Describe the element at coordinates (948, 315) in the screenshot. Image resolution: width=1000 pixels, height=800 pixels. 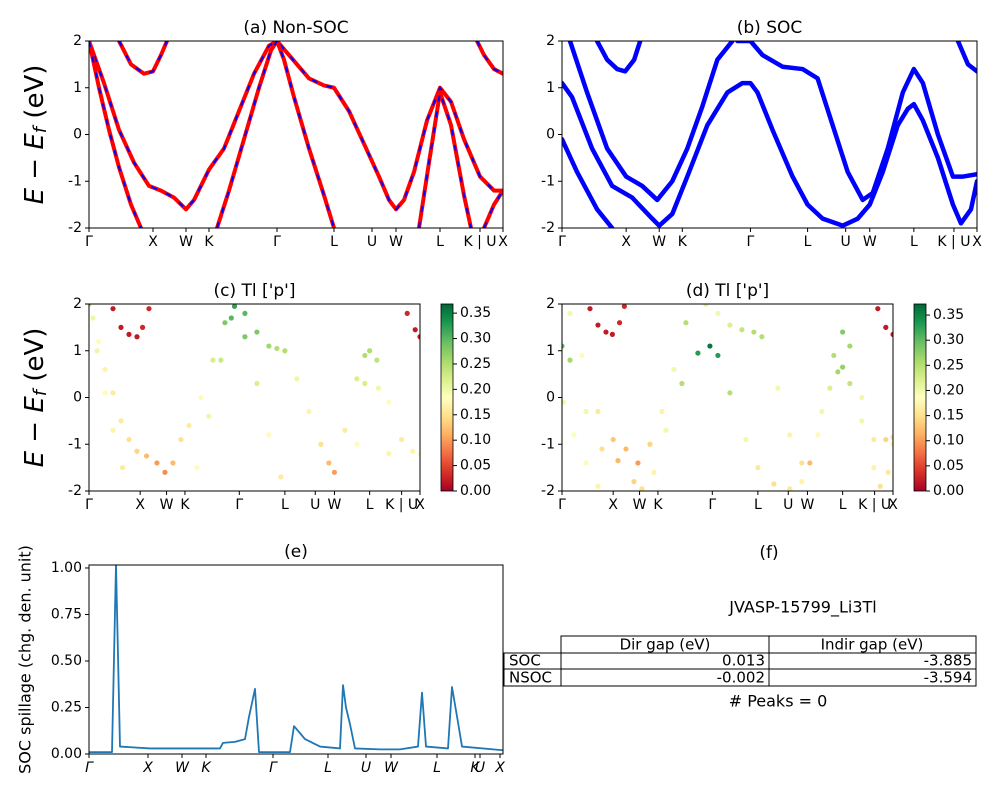
I see `colorbar-tick-label: 0.35` at that location.